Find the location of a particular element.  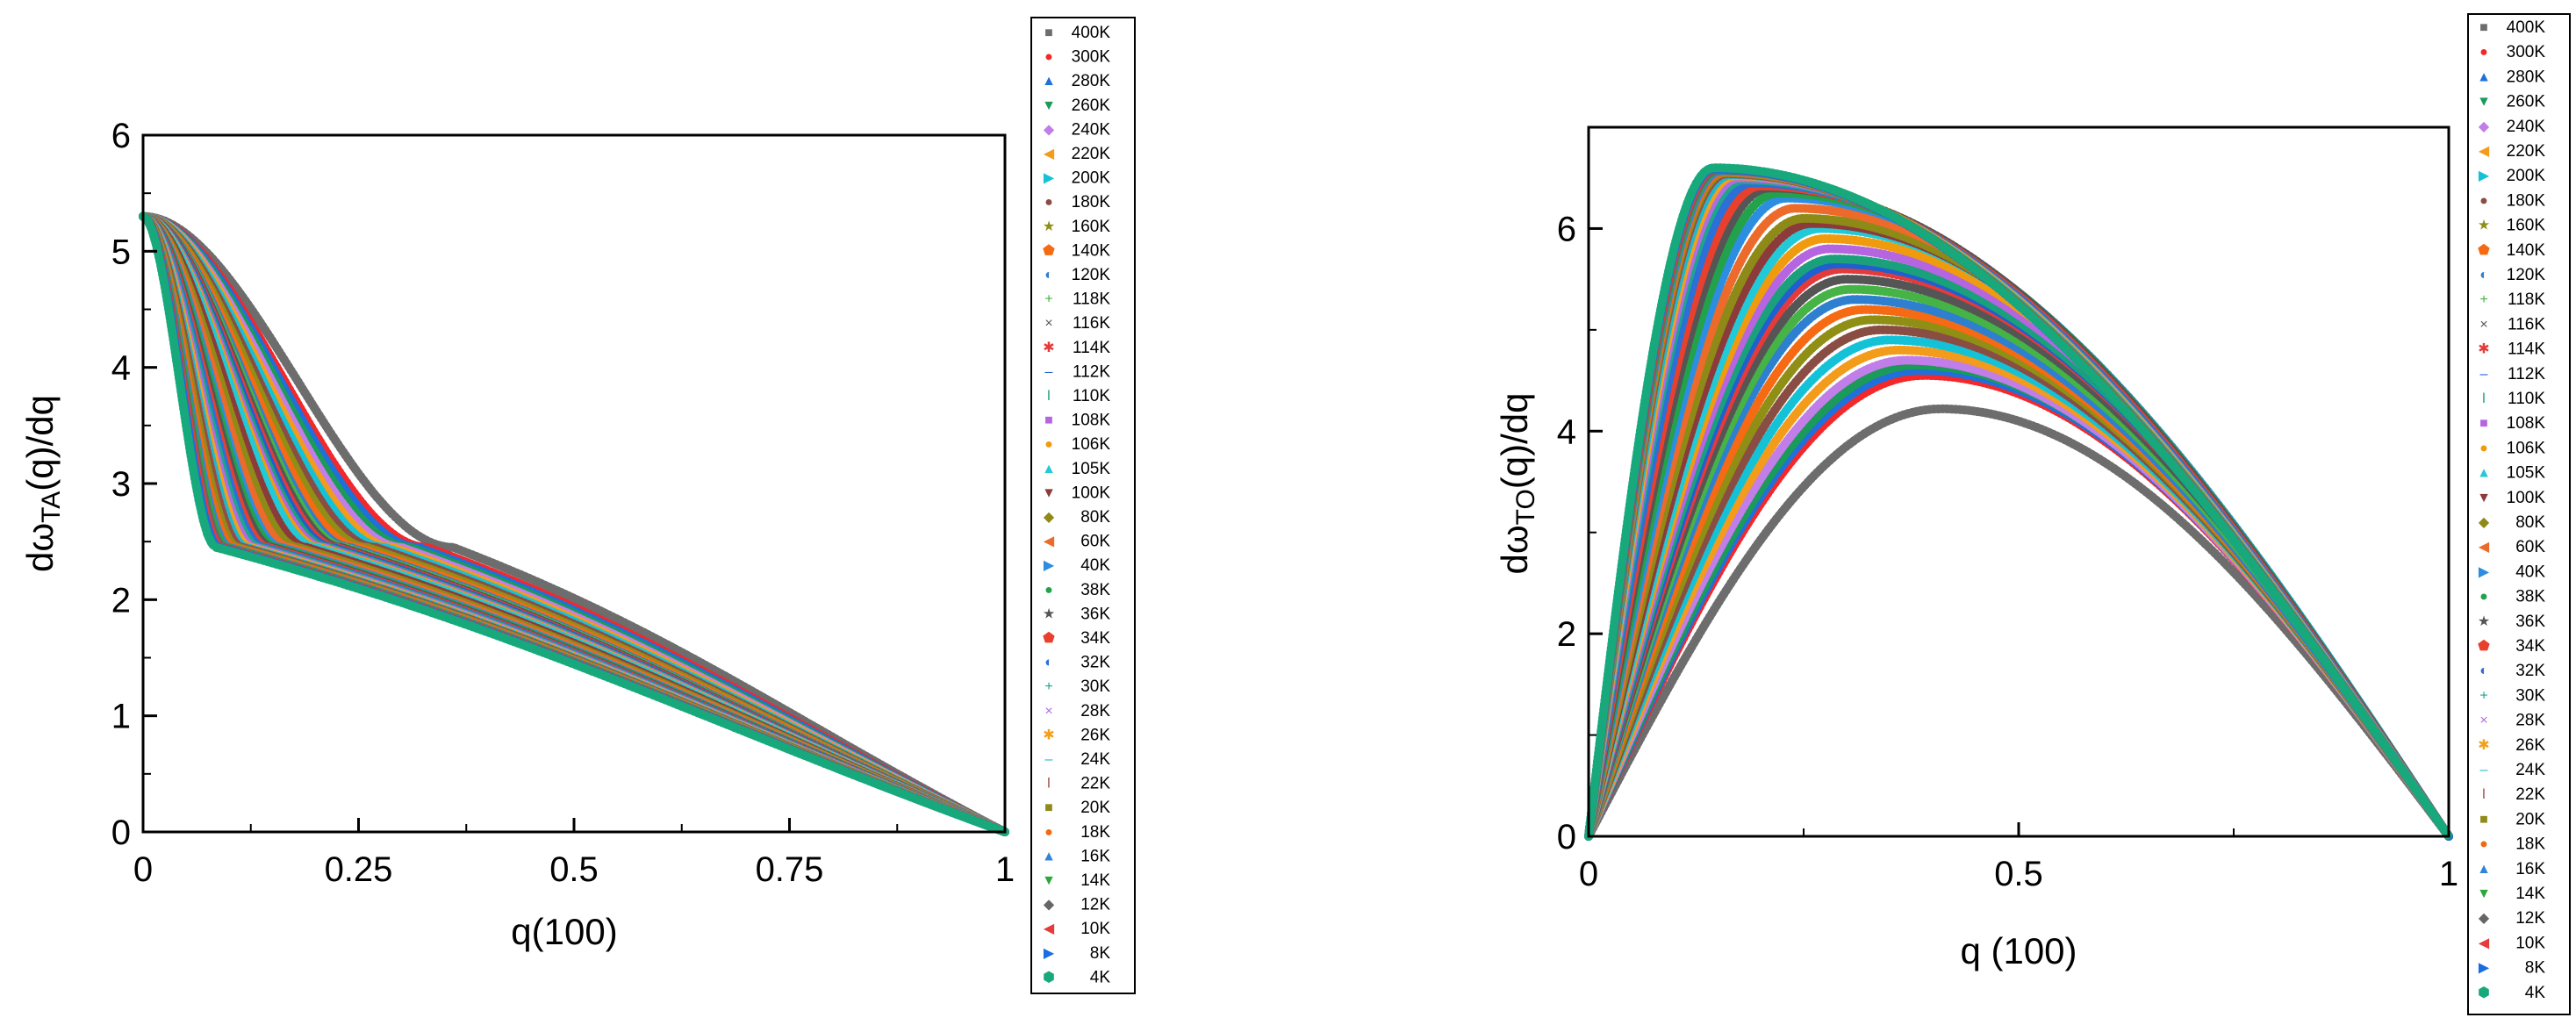

ta-legend-label: 36K is located at coordinates (1095, 614).